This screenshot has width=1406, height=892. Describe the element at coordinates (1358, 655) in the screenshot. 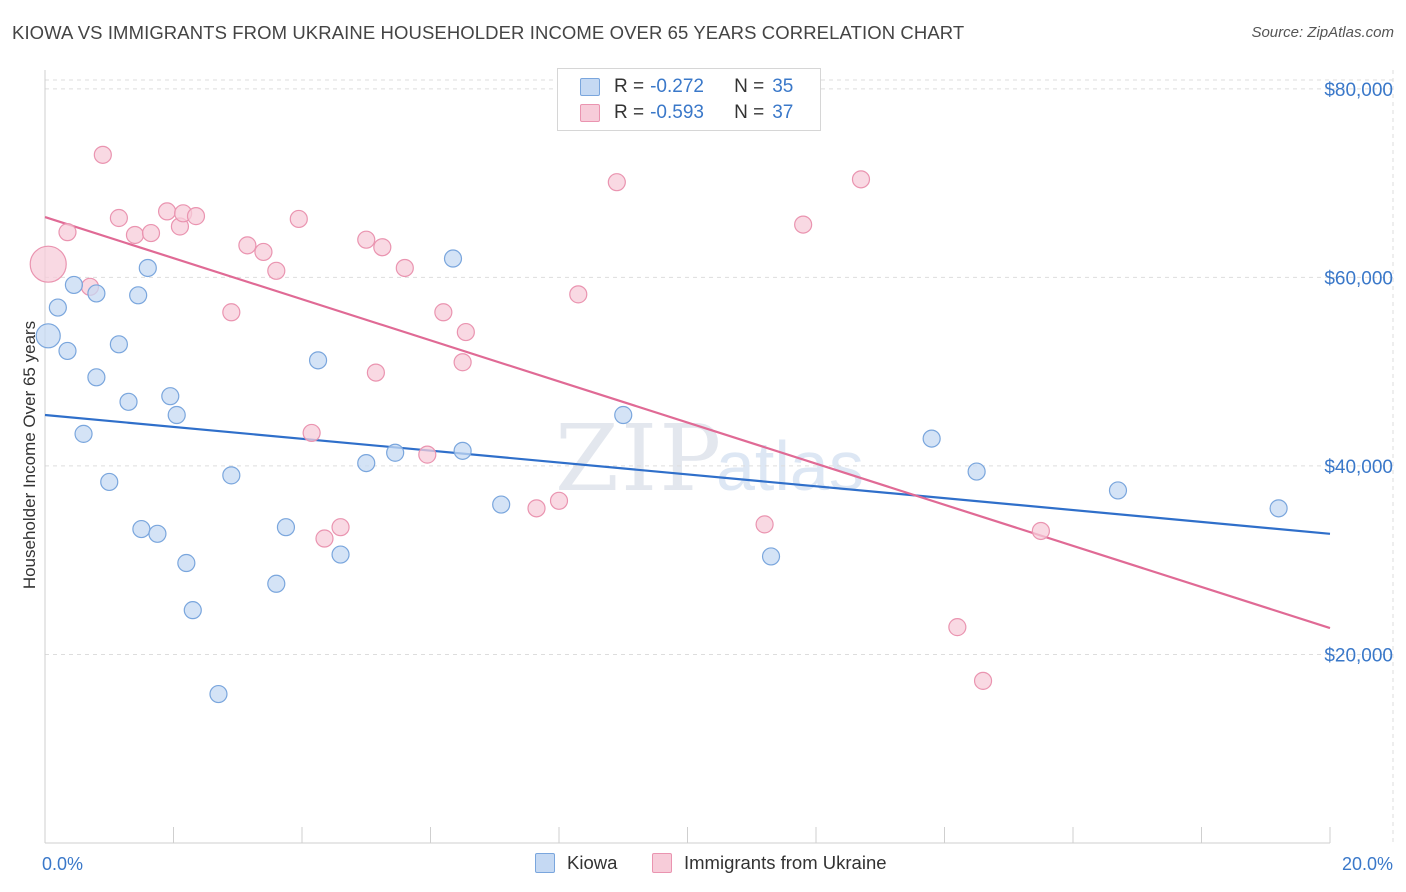

I see `y-tick-label: $20,000` at that location.